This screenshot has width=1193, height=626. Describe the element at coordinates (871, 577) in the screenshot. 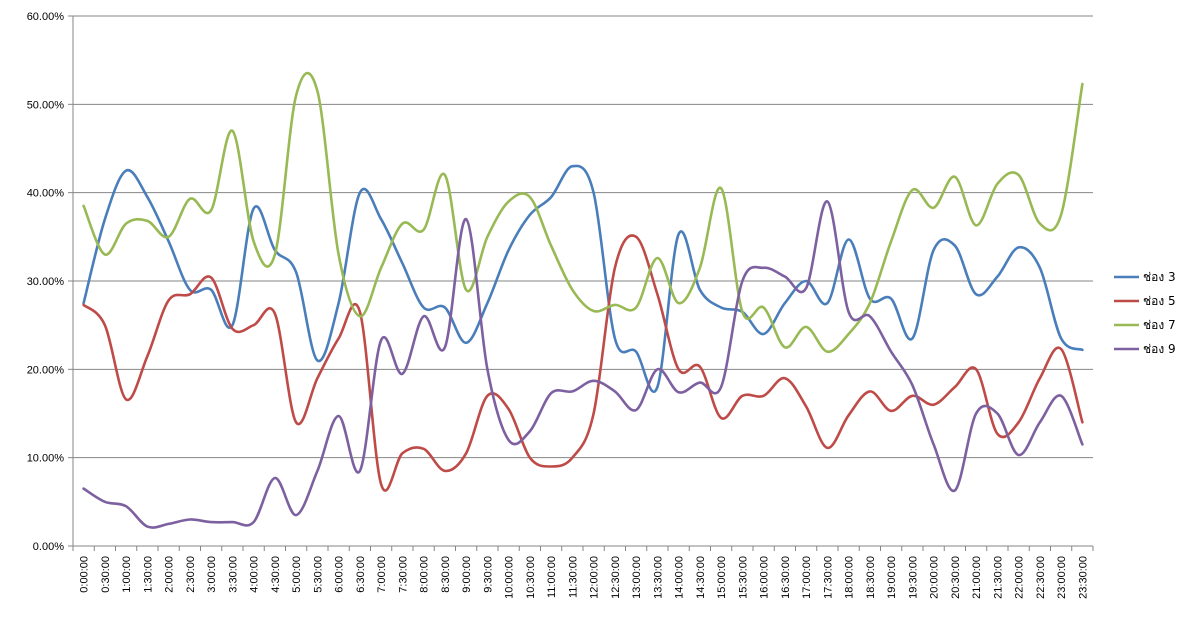

I see `x-tick-label: 18:30:00` at that location.